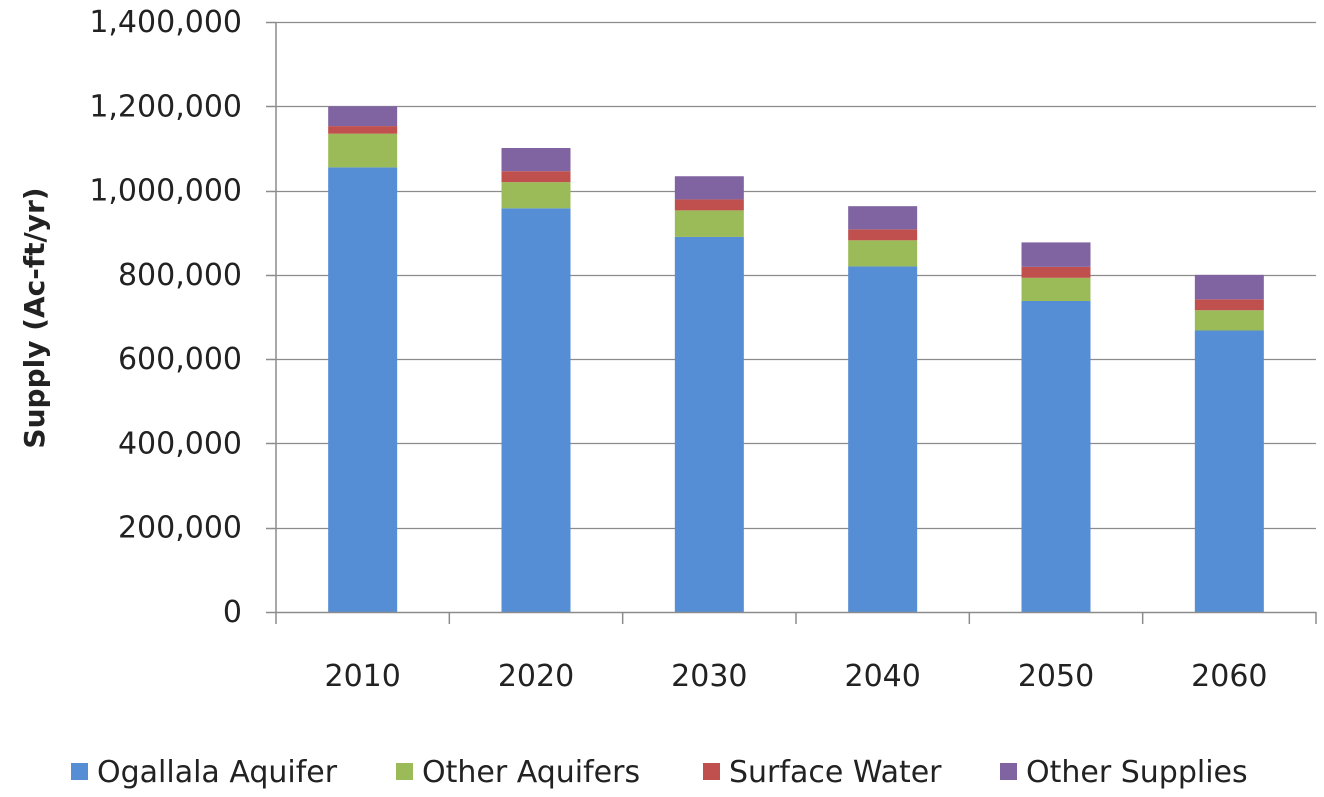  Describe the element at coordinates (180, 443) in the screenshot. I see `y-tick-label: 400,000` at that location.